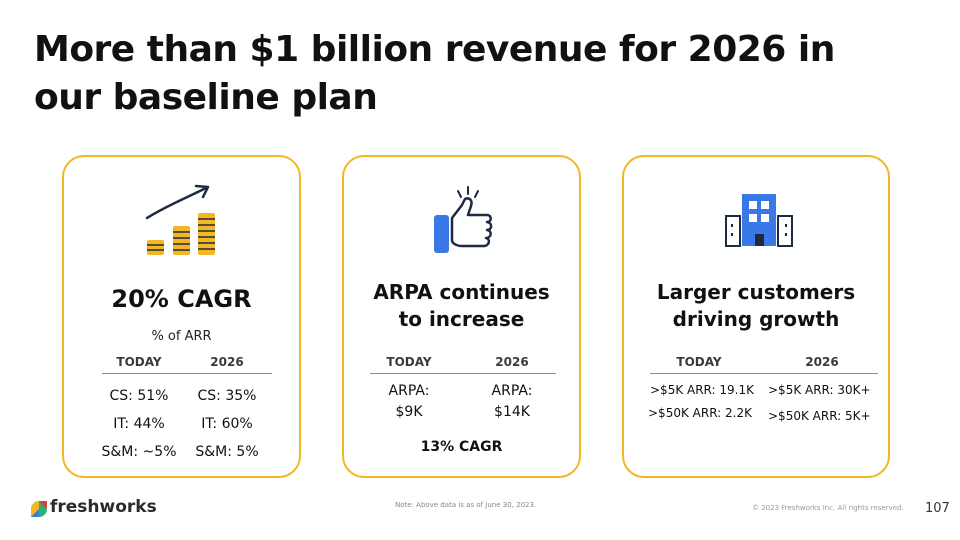 This screenshot has height=540, width=960. I want to click on cell-2026-5k: >$5K ARR: 30K+, so click(819, 390).